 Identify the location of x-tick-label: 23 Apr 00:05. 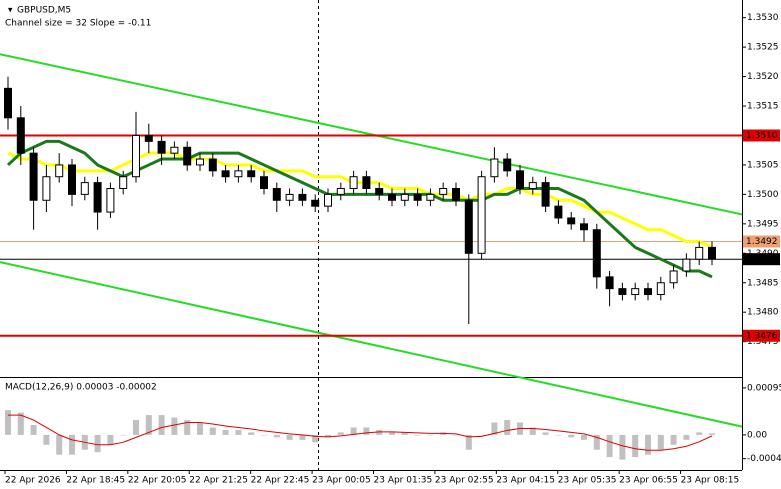
(341, 481).